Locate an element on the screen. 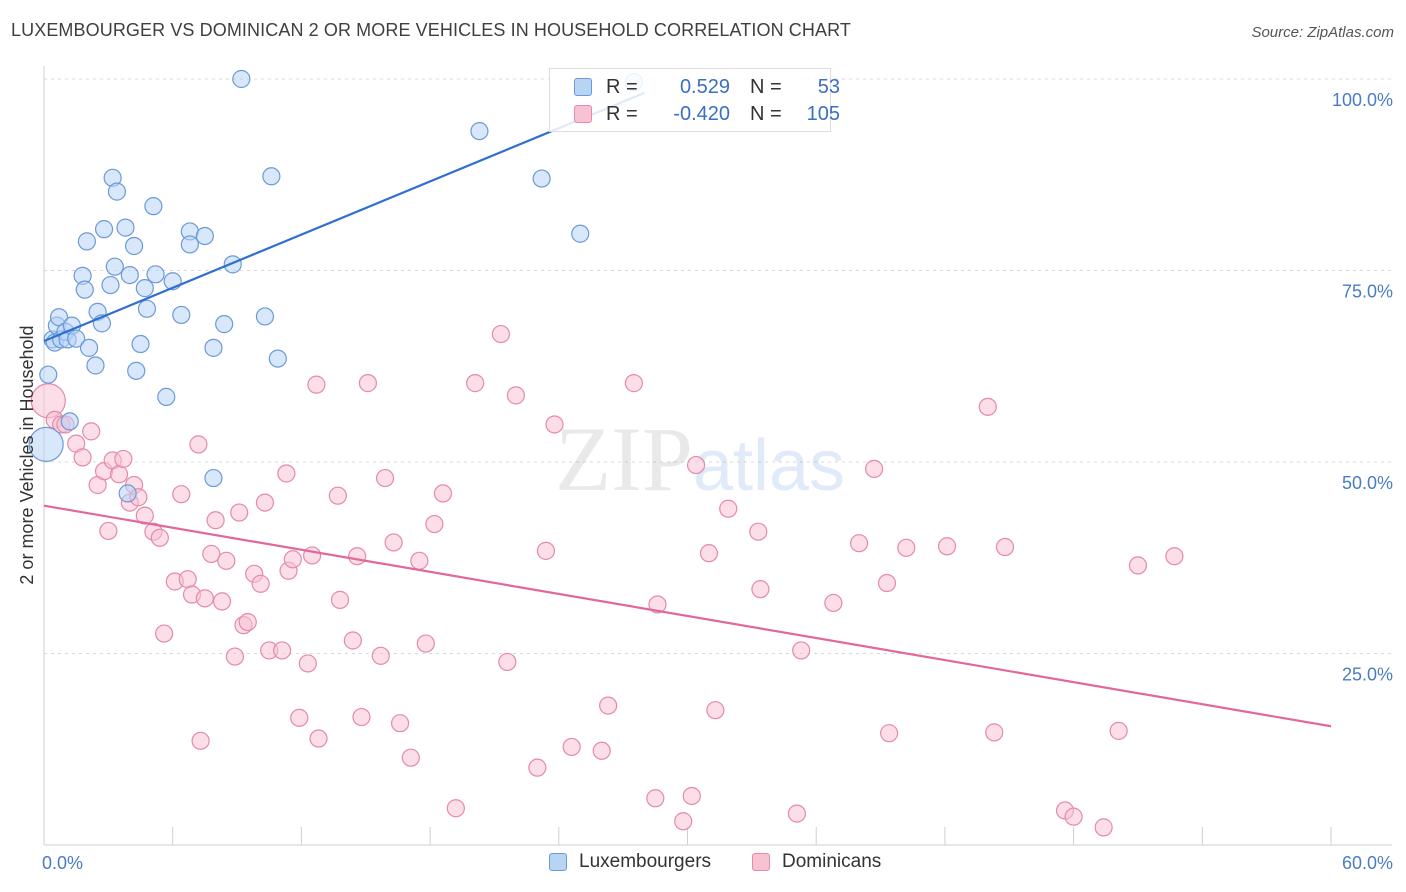 The width and height of the screenshot is (1406, 892). source-note: Source: ZipAtlas.com is located at coordinates (1322, 32).